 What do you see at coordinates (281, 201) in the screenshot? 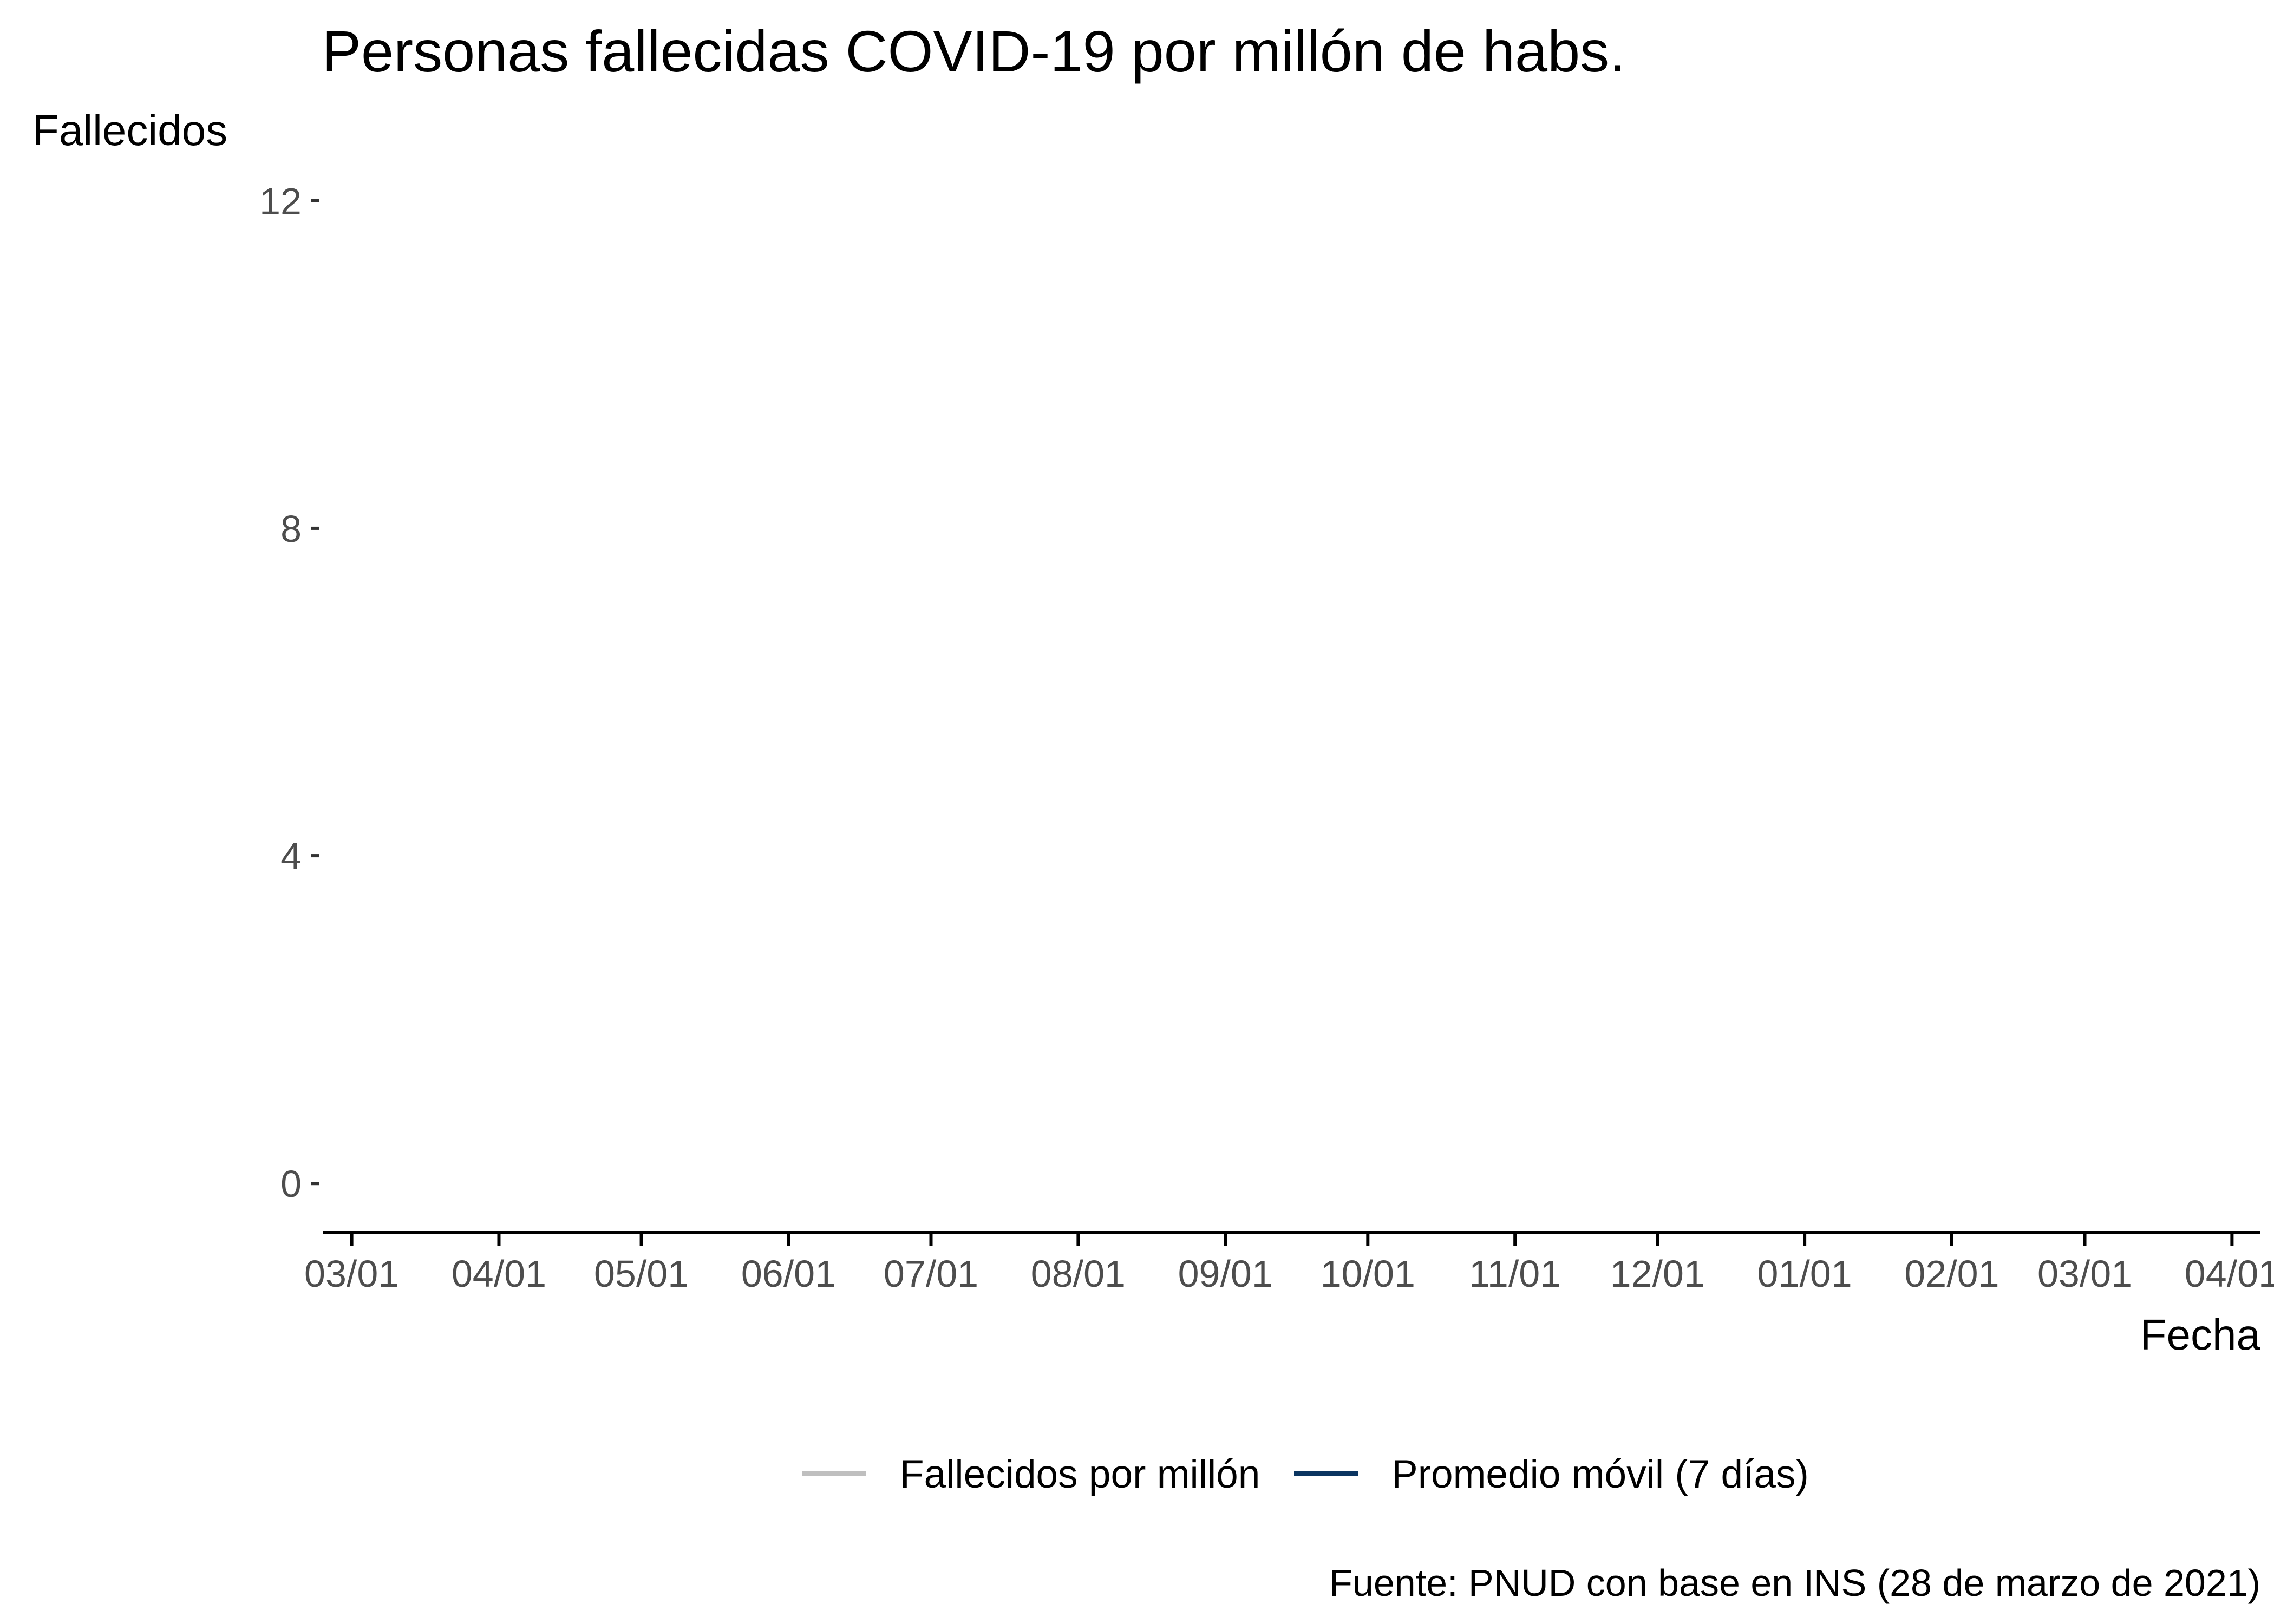
I see `y-tick-label: 12` at bounding box center [281, 201].